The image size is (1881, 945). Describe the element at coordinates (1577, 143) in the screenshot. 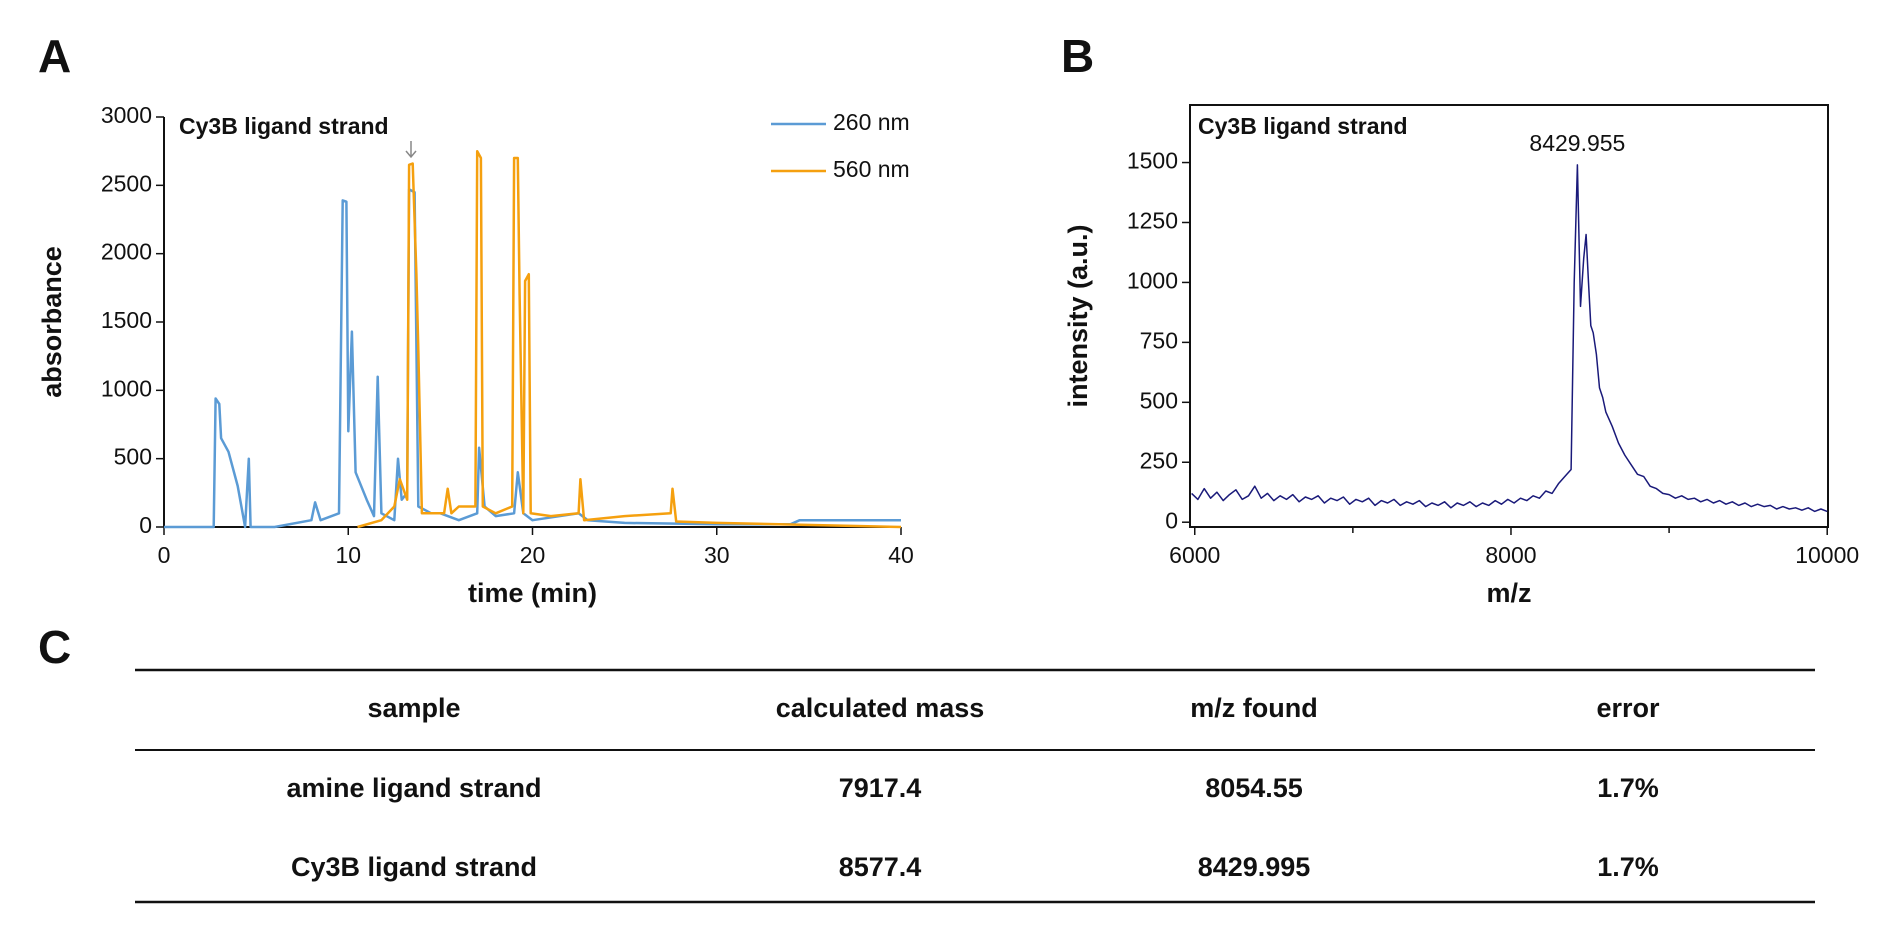

I see `peak-label: 8429.955` at that location.